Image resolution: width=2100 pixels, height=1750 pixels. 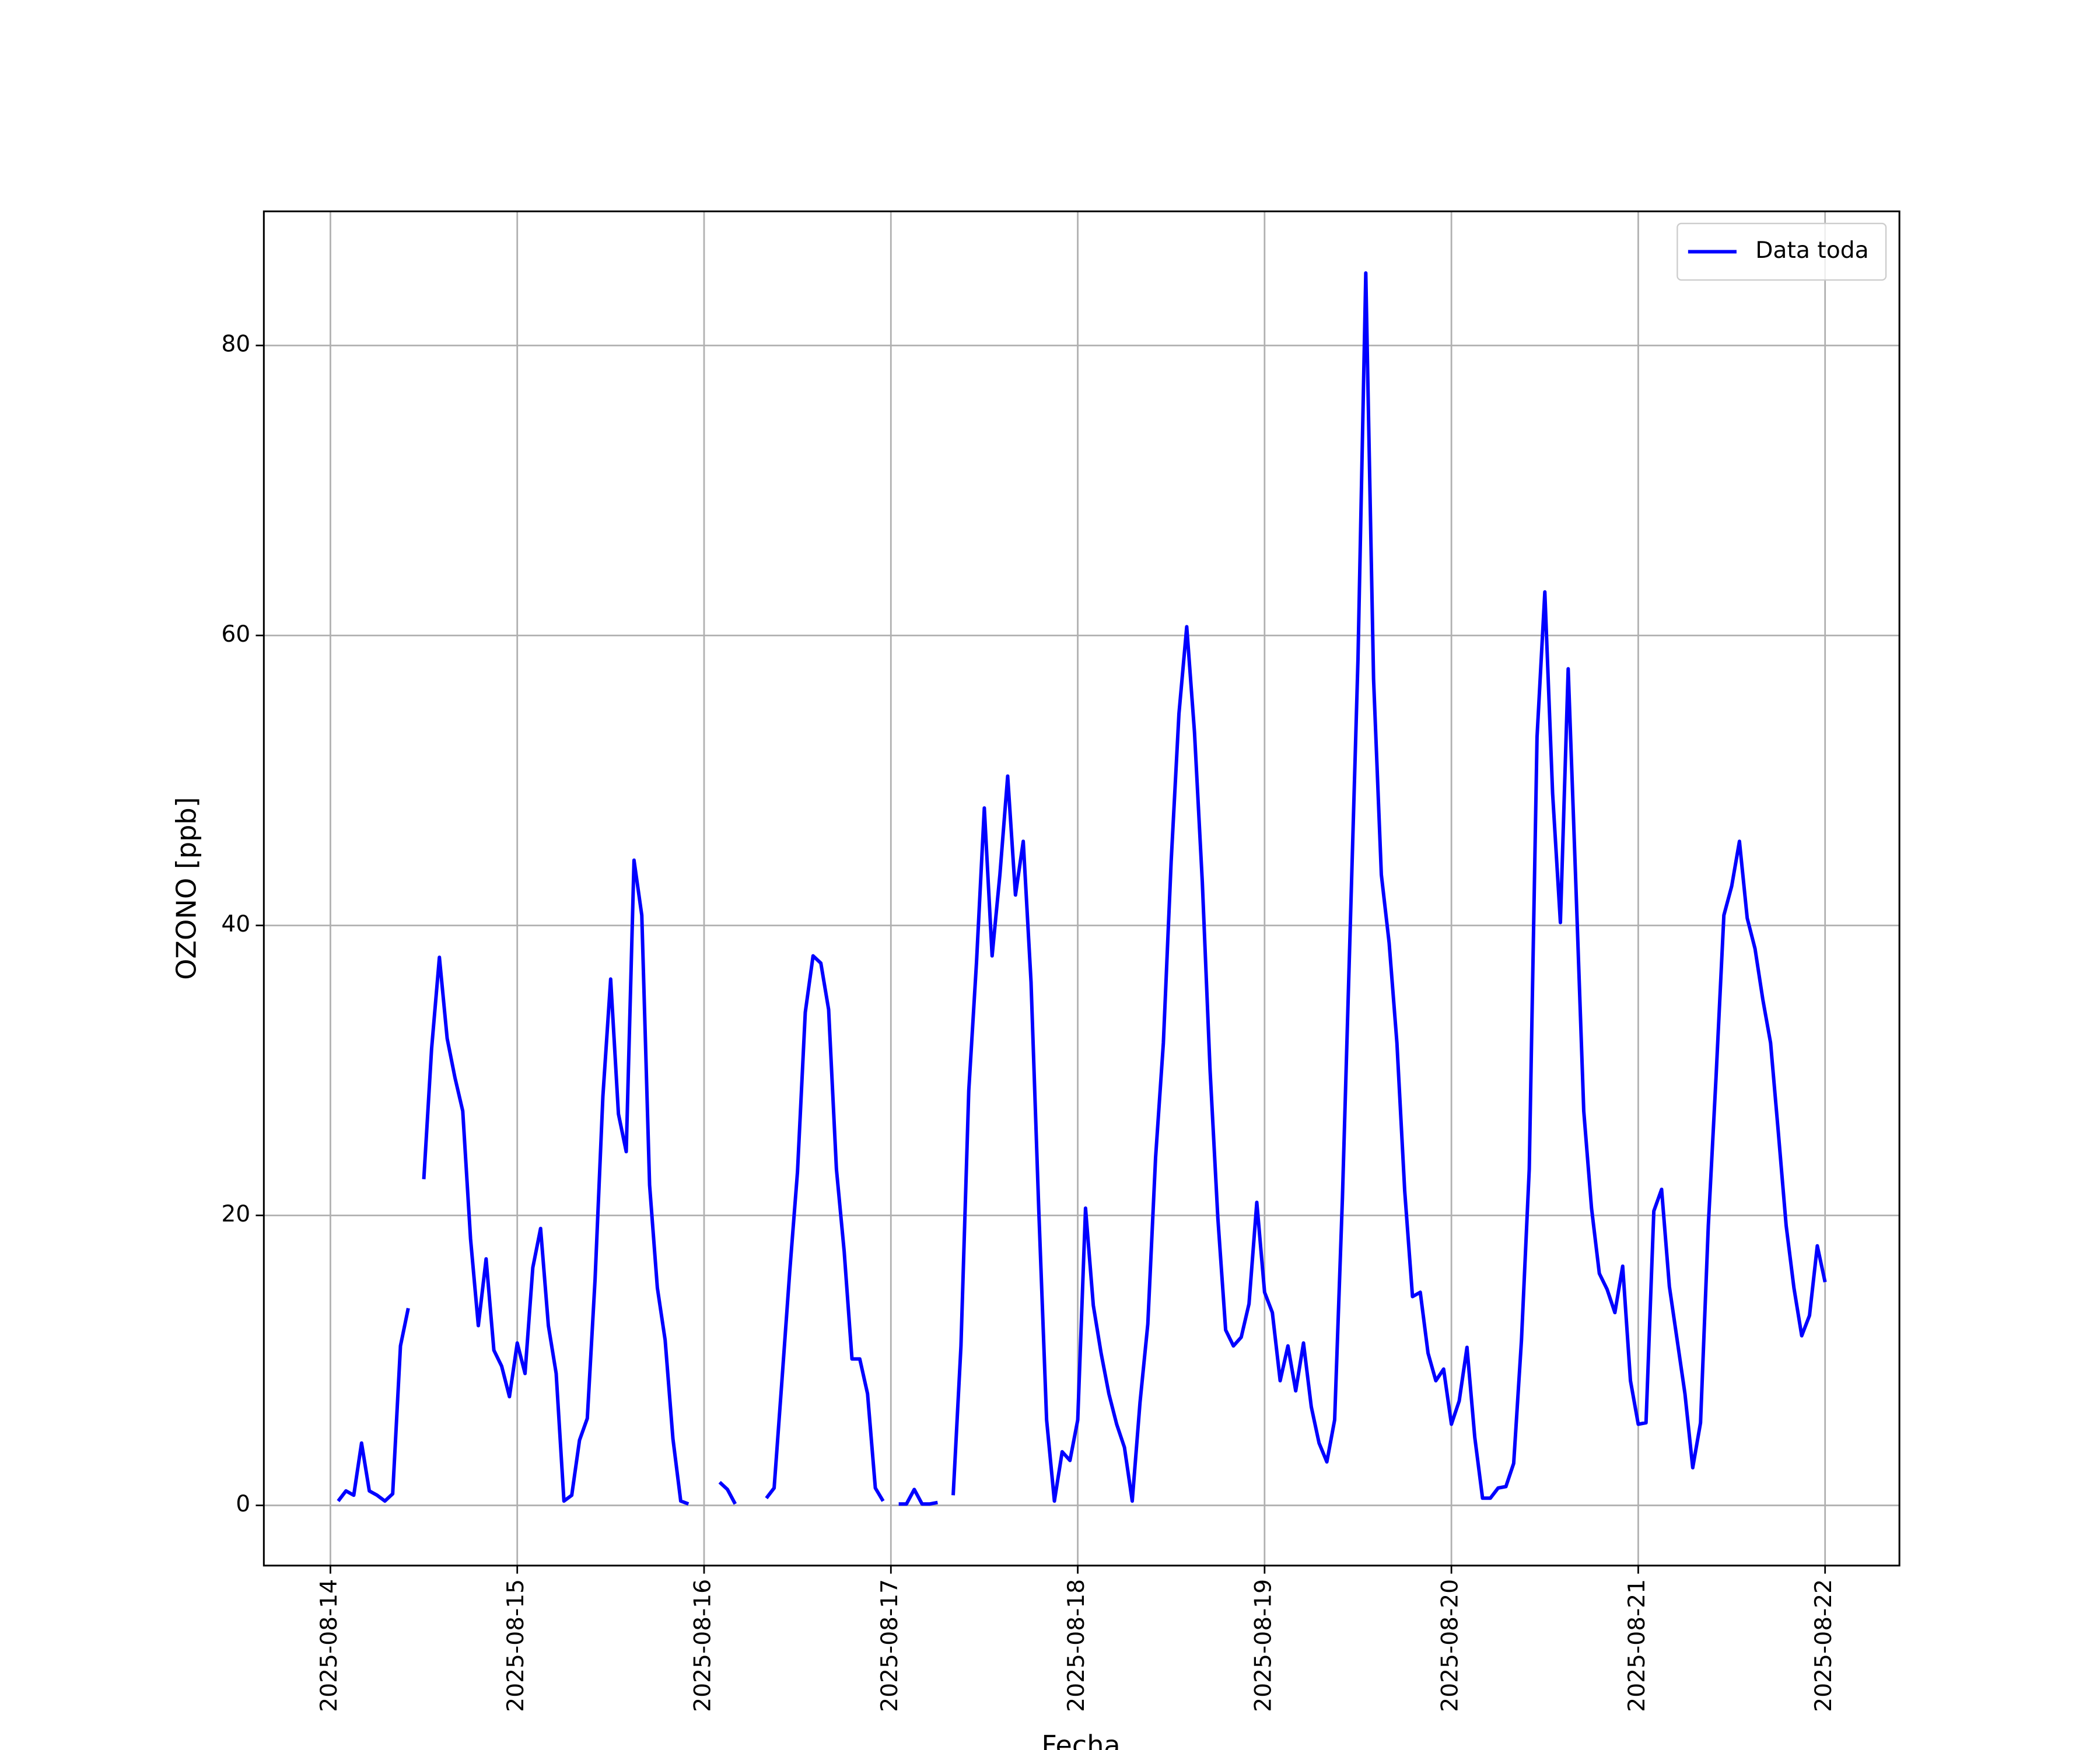 I want to click on legend: Data toda, so click(x=1781, y=251).